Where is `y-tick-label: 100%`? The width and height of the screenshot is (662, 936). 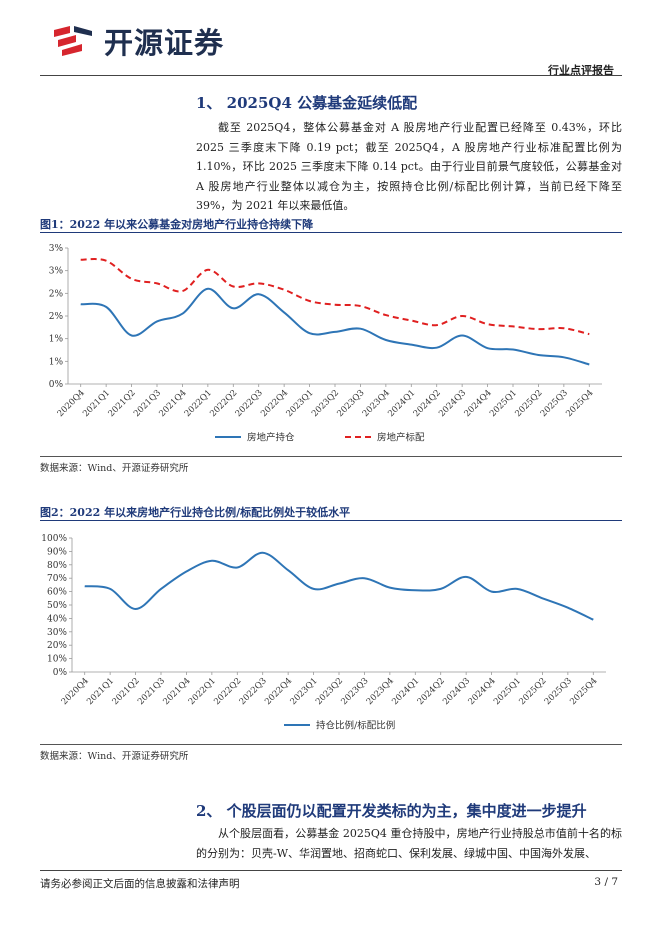
y-tick-label: 100% is located at coordinates (54, 539).